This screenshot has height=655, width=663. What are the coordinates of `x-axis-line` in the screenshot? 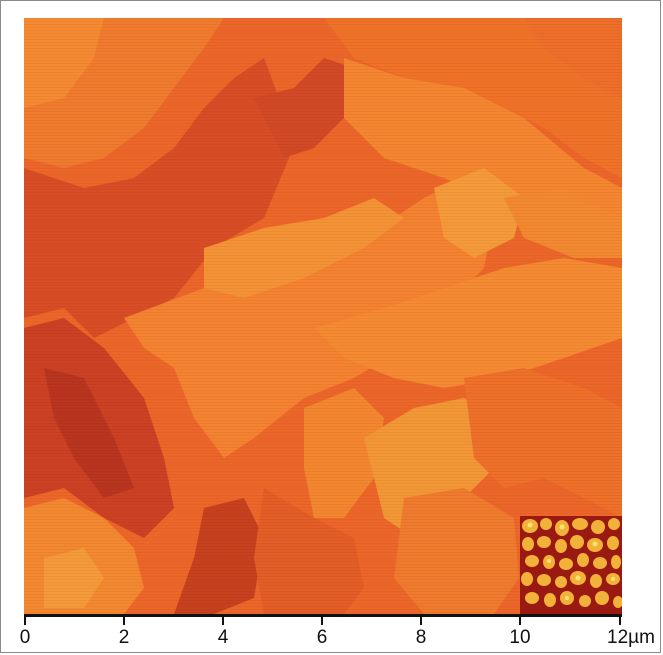 It's located at (323, 619).